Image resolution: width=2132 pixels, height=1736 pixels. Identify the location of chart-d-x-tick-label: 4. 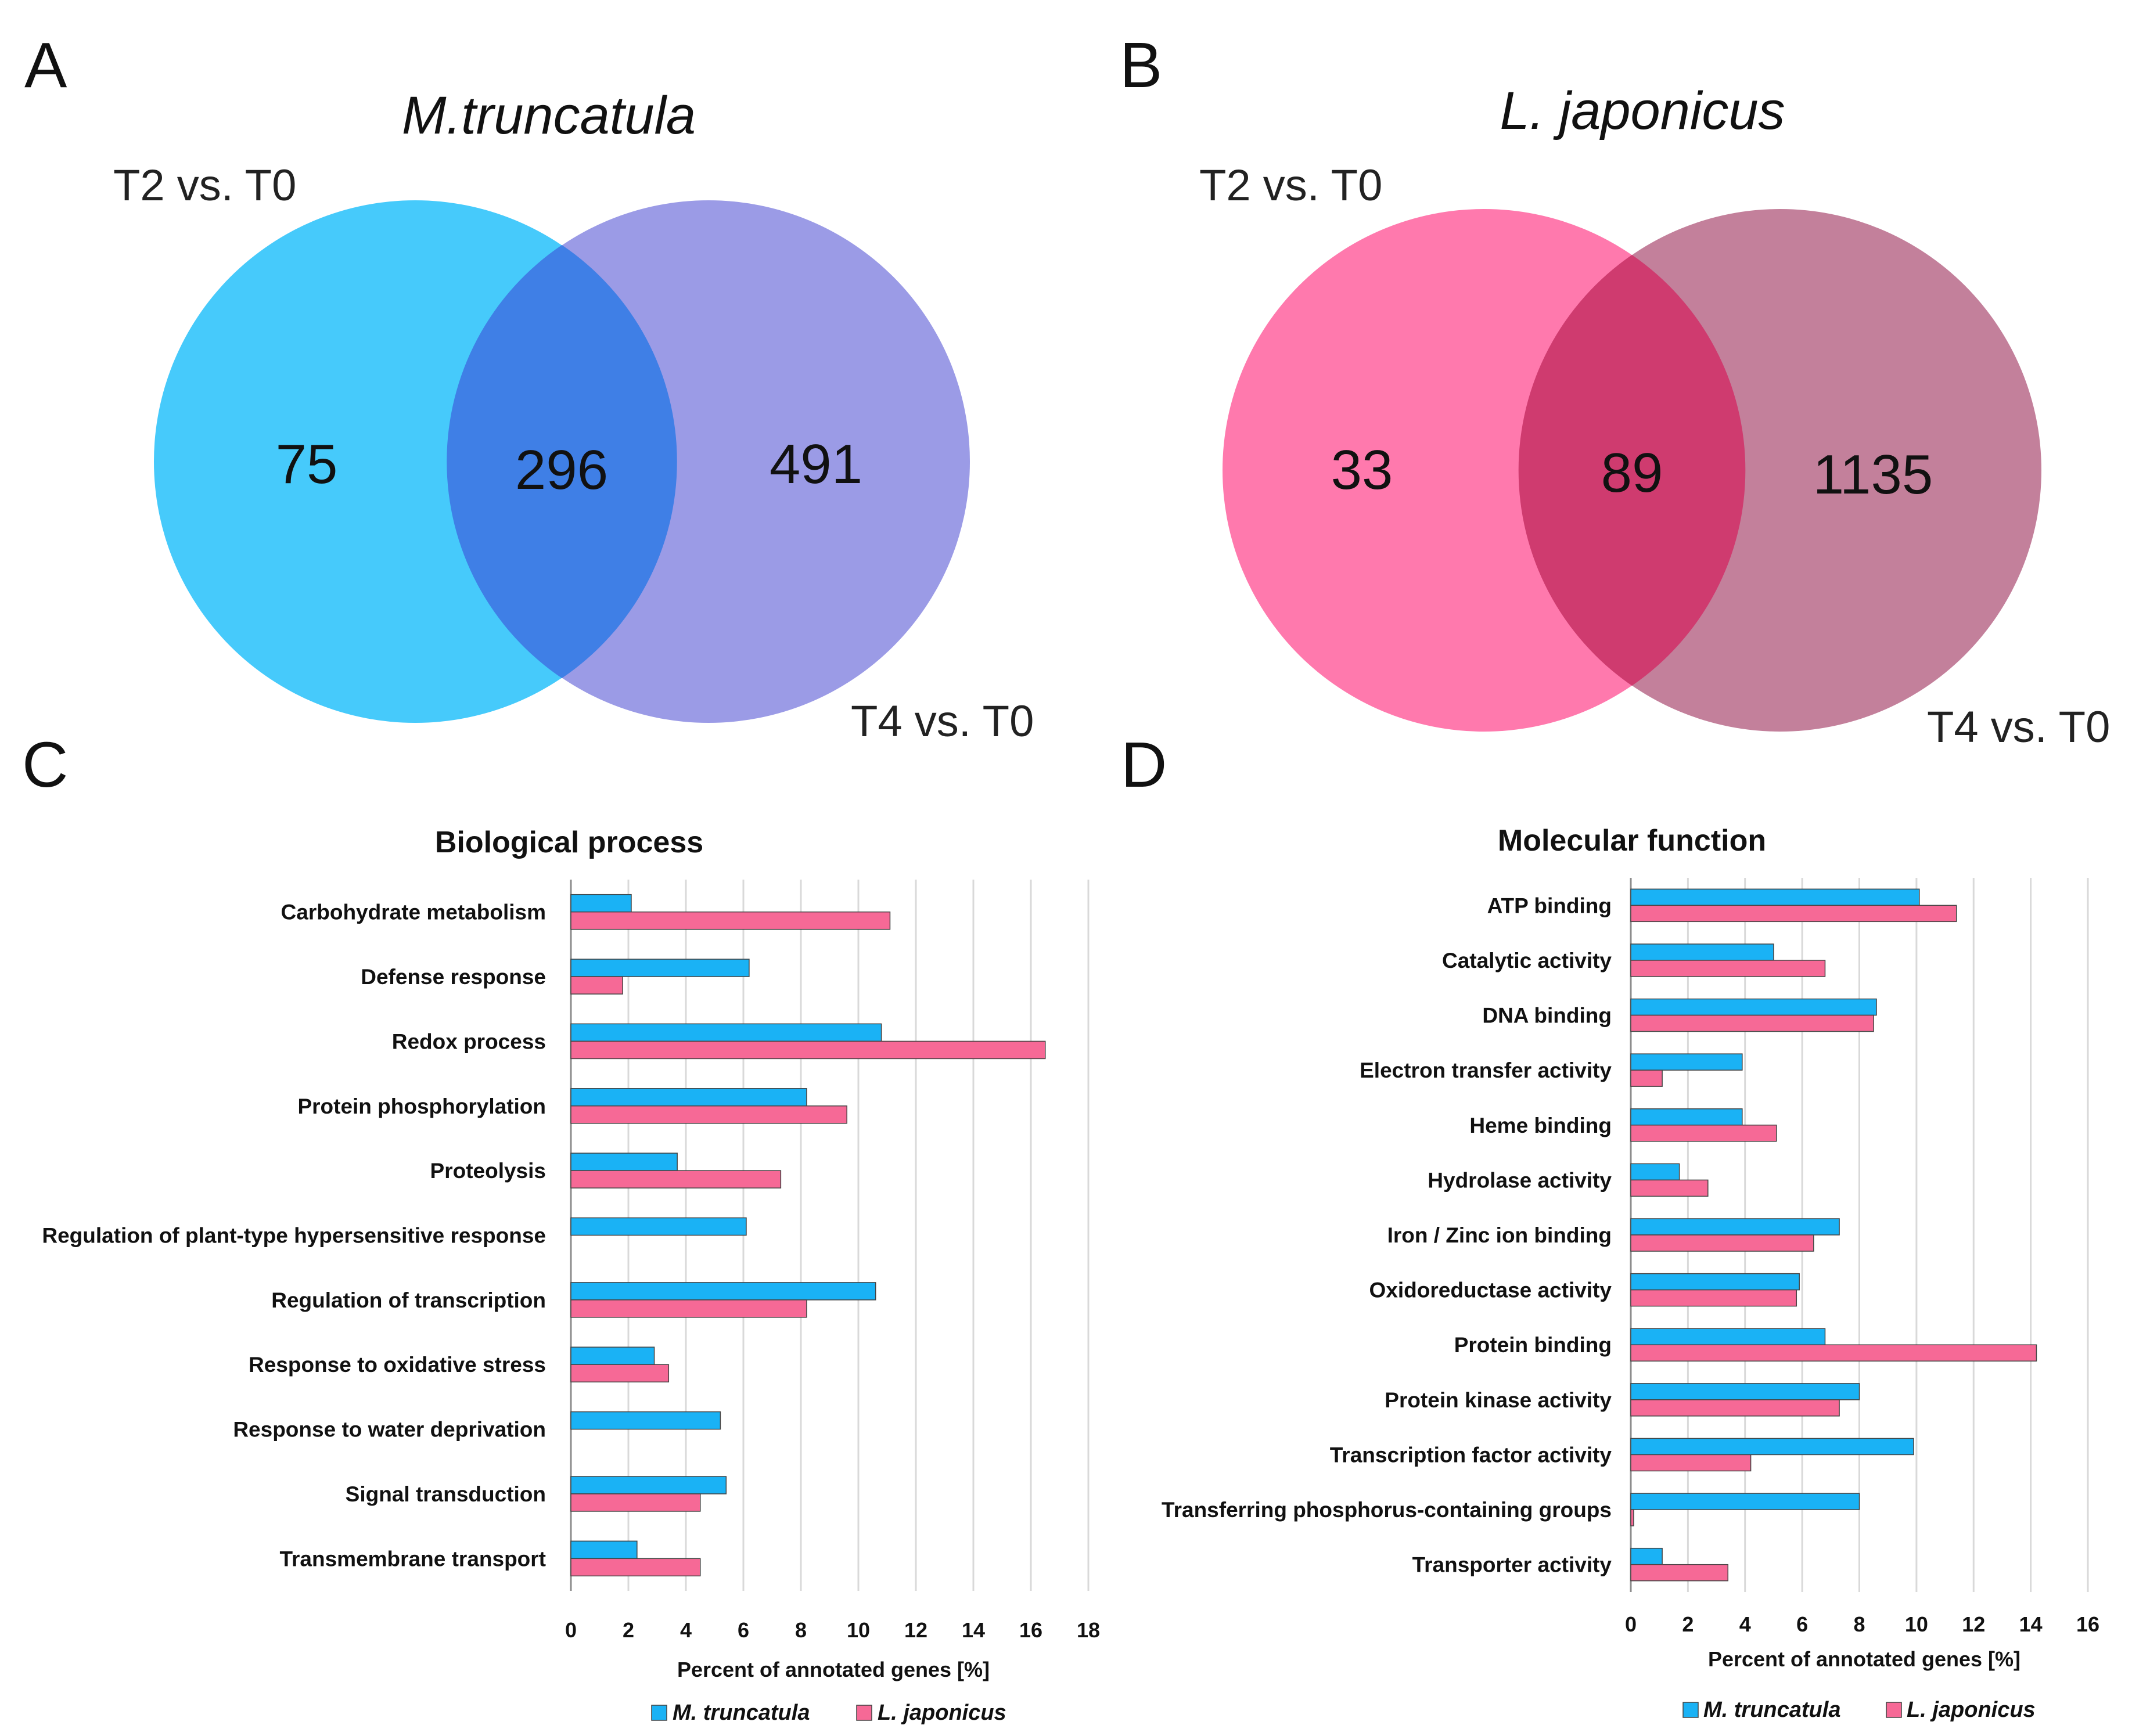
(1745, 1624).